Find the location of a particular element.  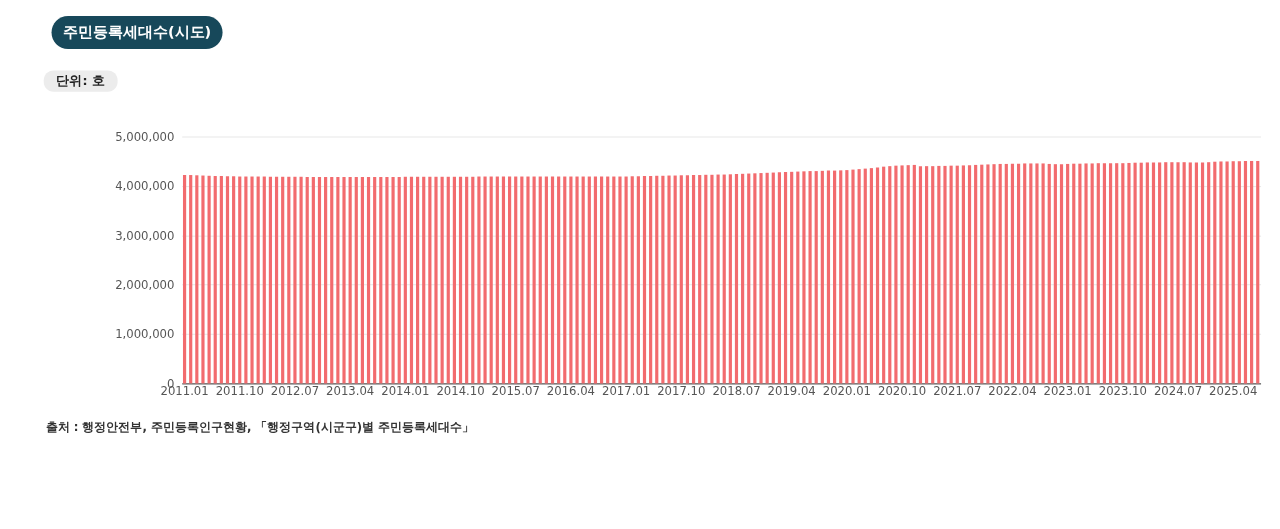

x-tick-label: 2021.07 is located at coordinates (957, 390).